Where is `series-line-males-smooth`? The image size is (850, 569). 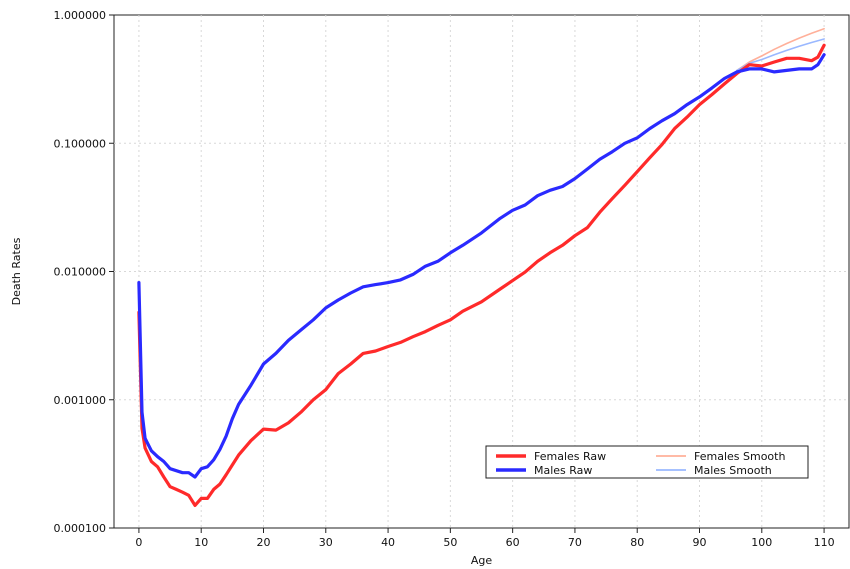
series-line-males-smooth is located at coordinates (780, 55).